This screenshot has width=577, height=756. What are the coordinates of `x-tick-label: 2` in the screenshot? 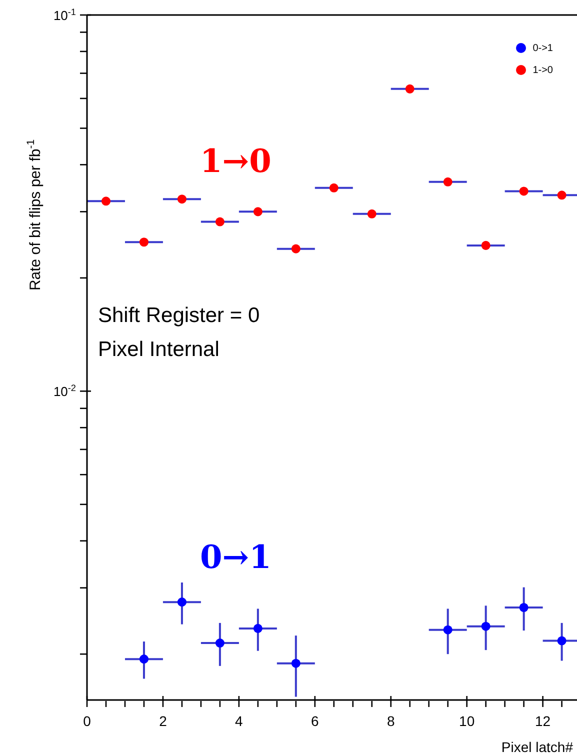 It's located at (163, 721).